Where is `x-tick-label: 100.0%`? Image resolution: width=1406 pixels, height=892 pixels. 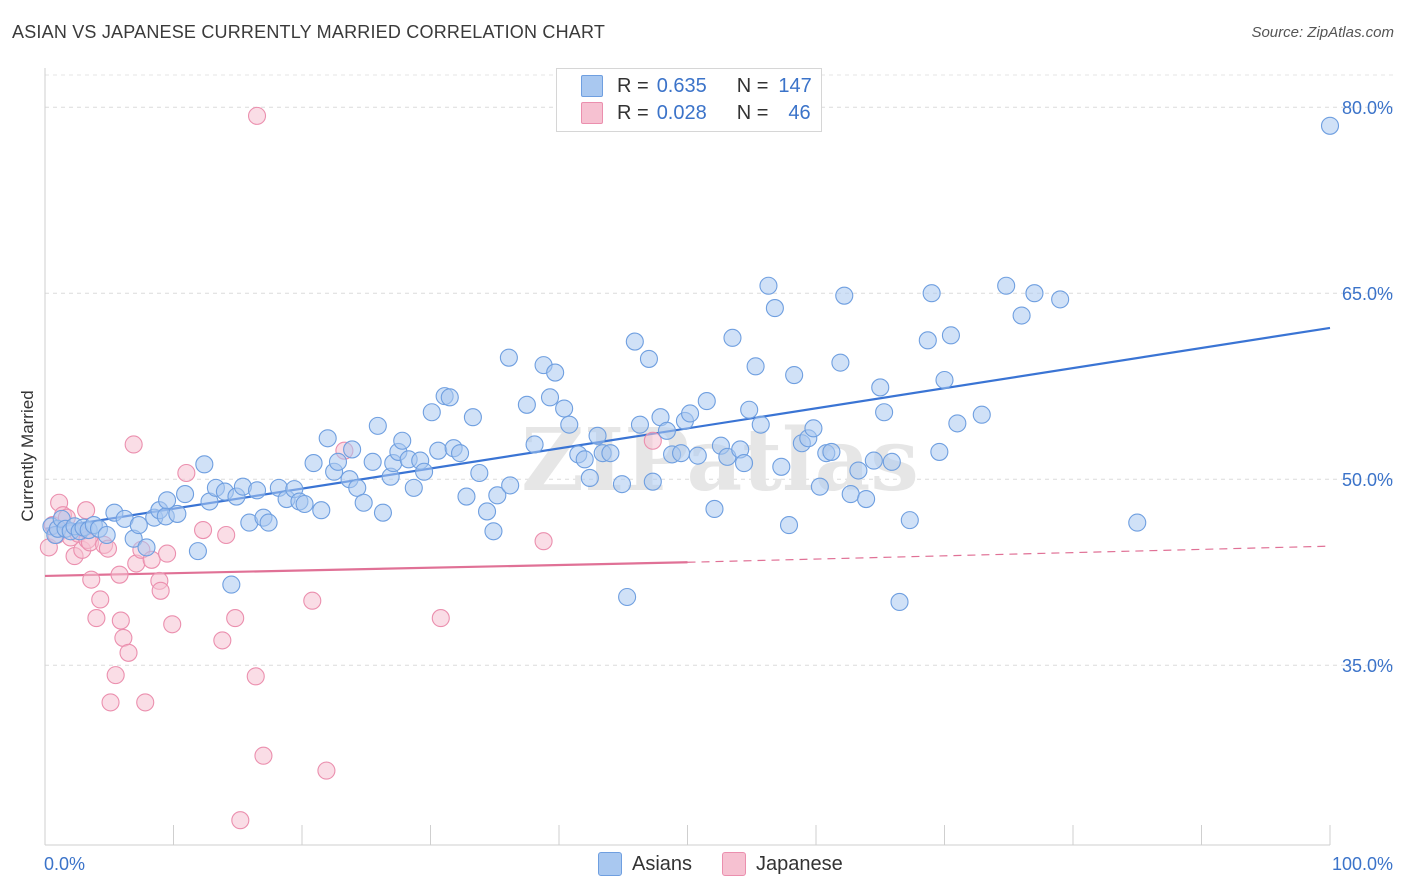
x-tick-label: 100.0% is located at coordinates (1362, 864).